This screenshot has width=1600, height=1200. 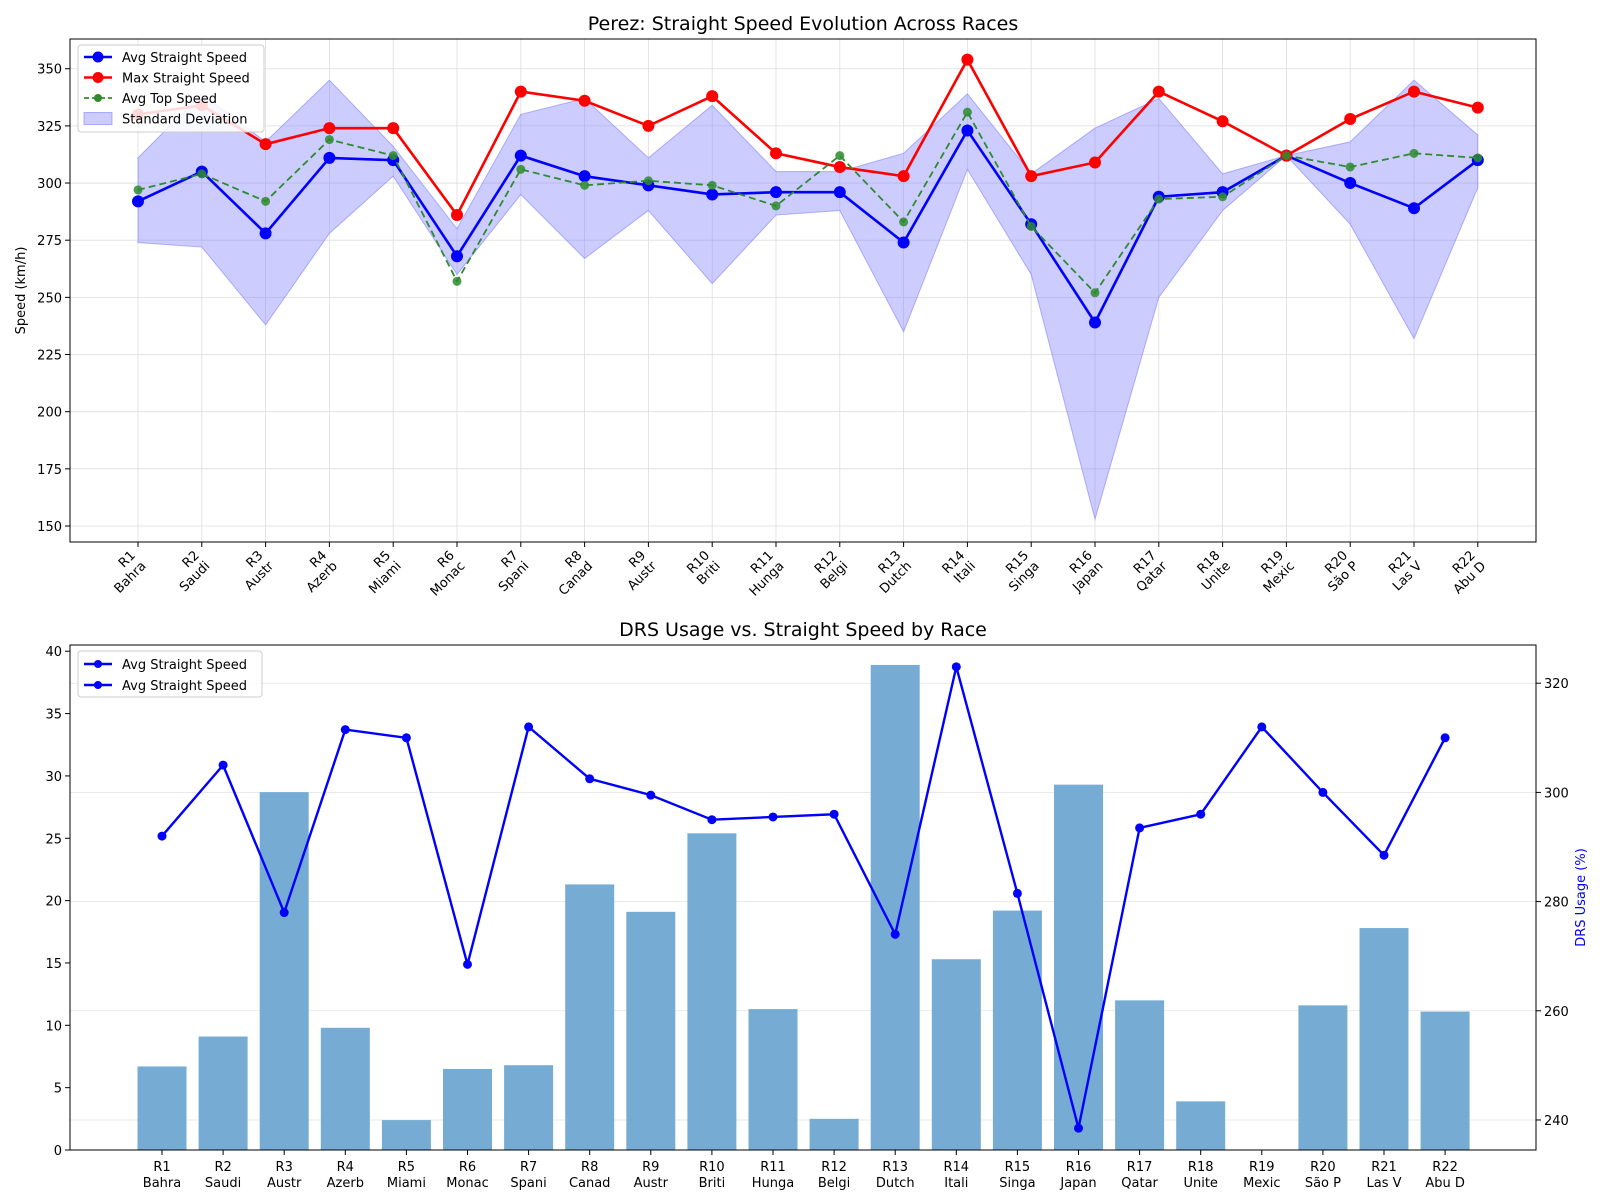 I want to click on x-tick-label-line: R14, so click(x=957, y=1167).